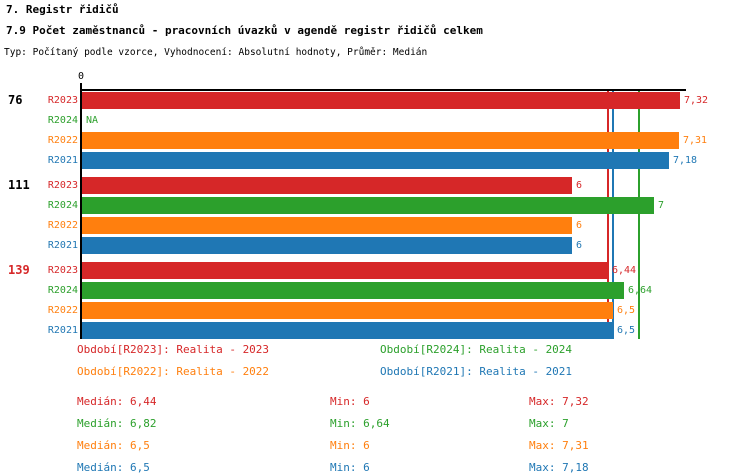 The width and height of the screenshot is (750, 476). I want to click on bar-value-label: 6,64, so click(640, 290).